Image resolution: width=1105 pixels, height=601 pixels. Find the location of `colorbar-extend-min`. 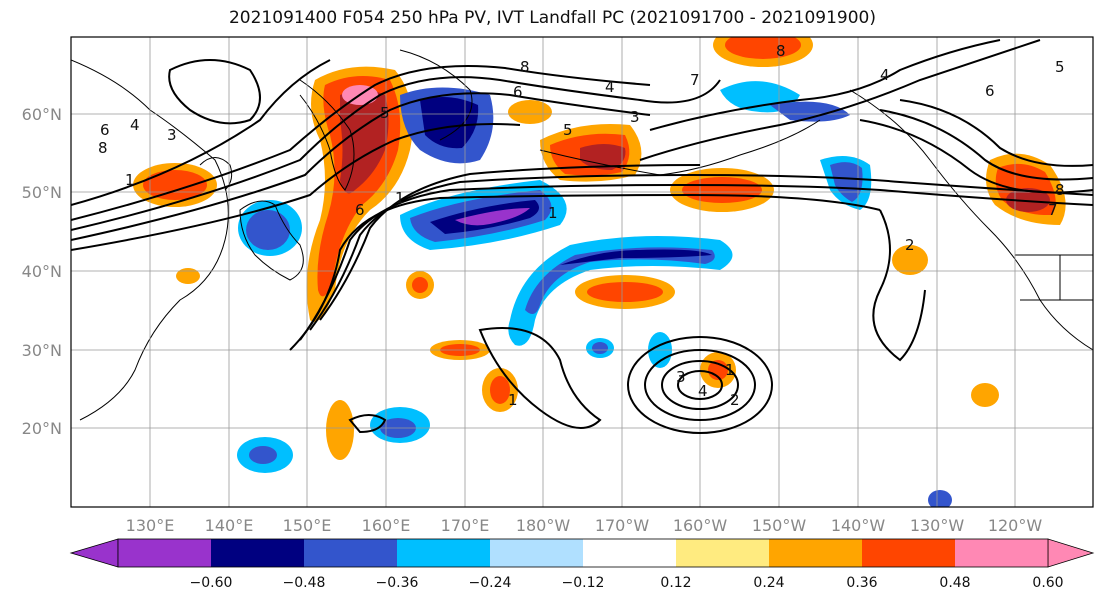

colorbar-extend-min is located at coordinates (94, 553).